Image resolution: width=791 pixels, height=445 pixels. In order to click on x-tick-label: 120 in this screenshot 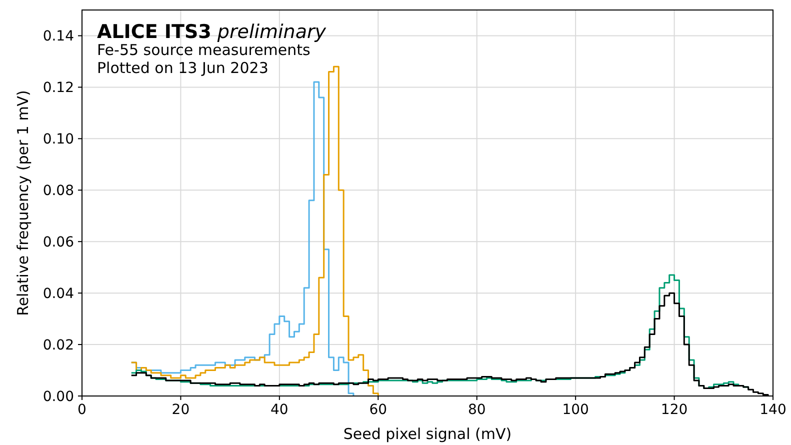, I will do `click(674, 410)`.